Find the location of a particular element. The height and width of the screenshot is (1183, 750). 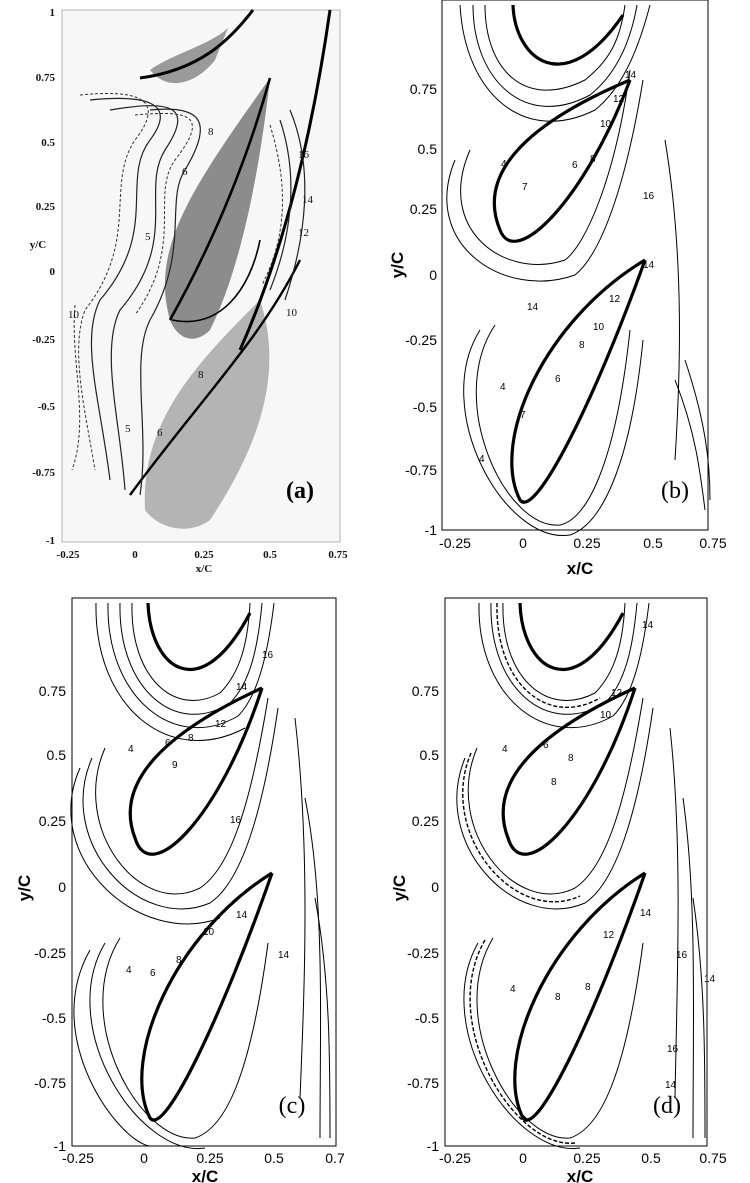

panel-c-xlabel: x/C is located at coordinates (205, 1175).